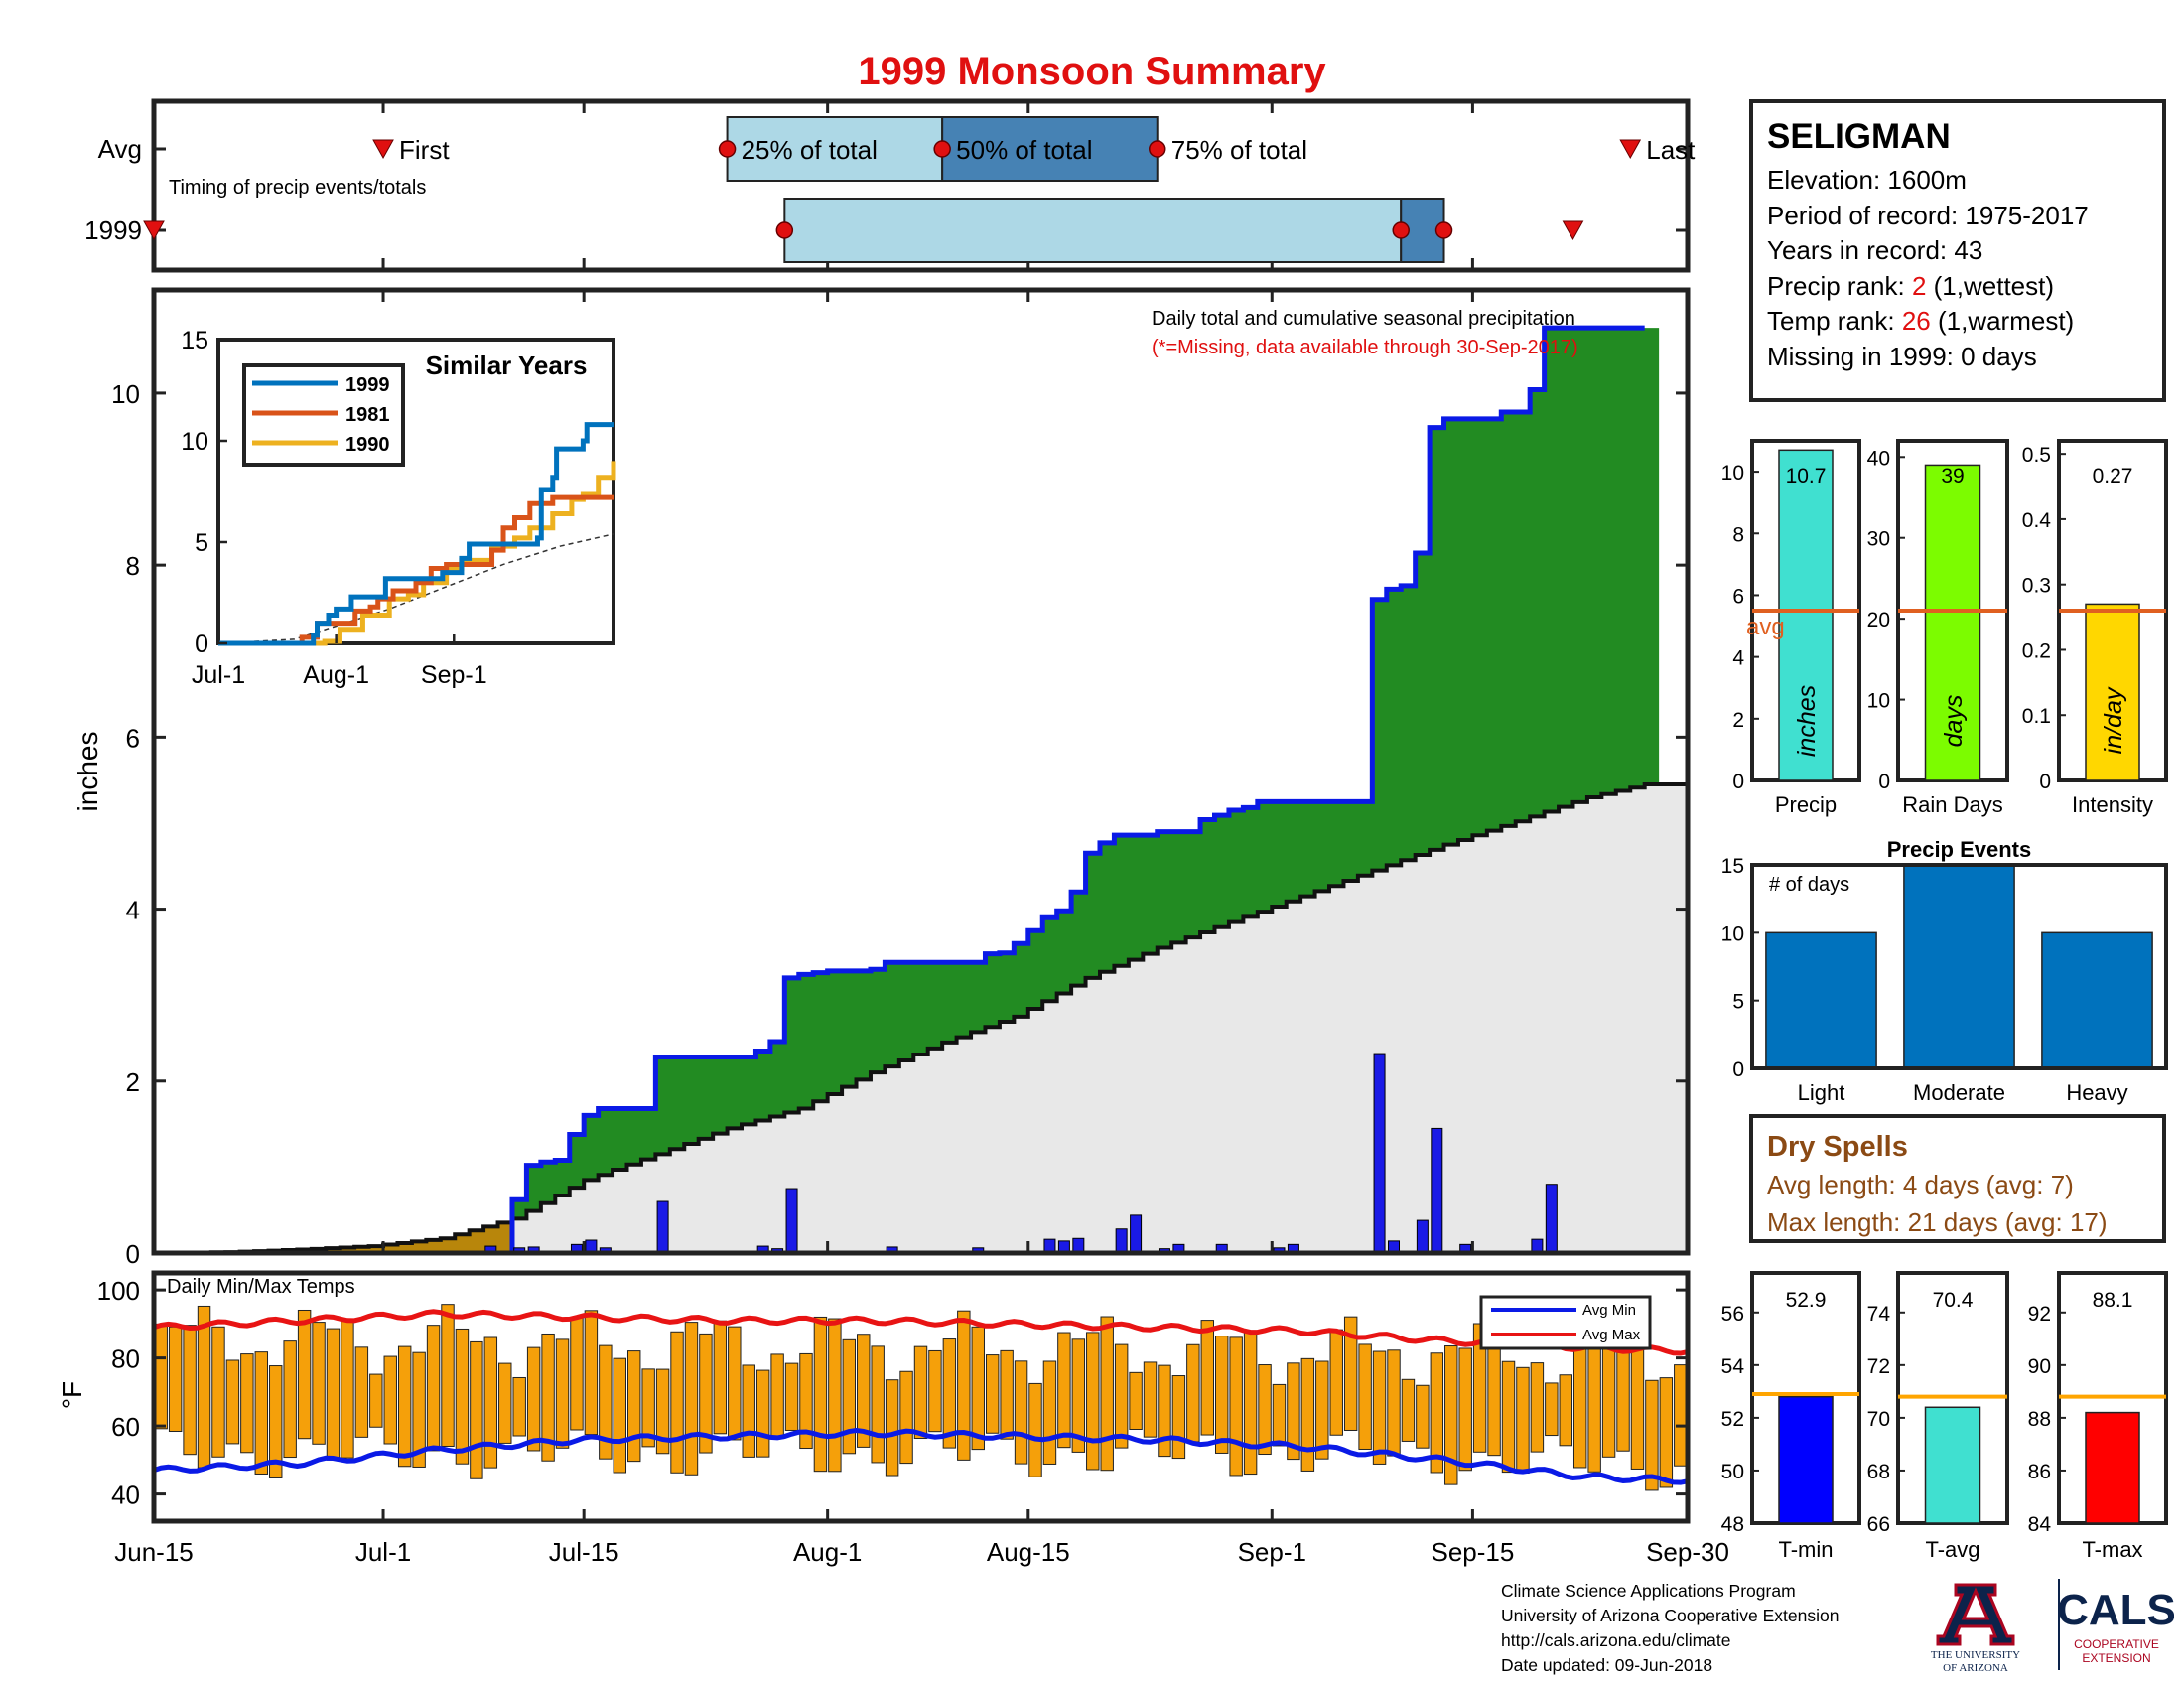 Image resolution: width=2184 pixels, height=1688 pixels. I want to click on station-years: Years in record: 43, so click(1875, 250).